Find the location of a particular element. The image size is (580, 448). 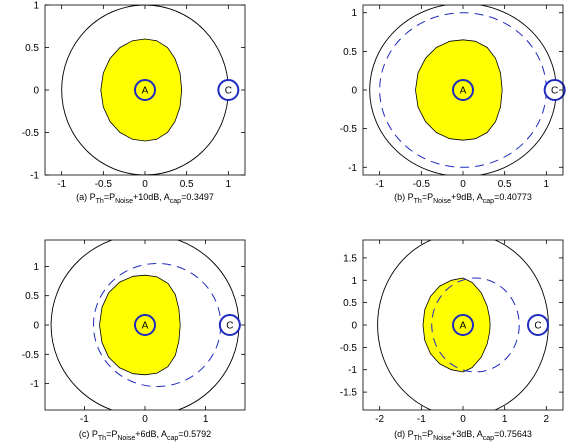

panel-caption: (c) PTh=PNoise+6dB, Acap=0.5792 is located at coordinates (145, 435).